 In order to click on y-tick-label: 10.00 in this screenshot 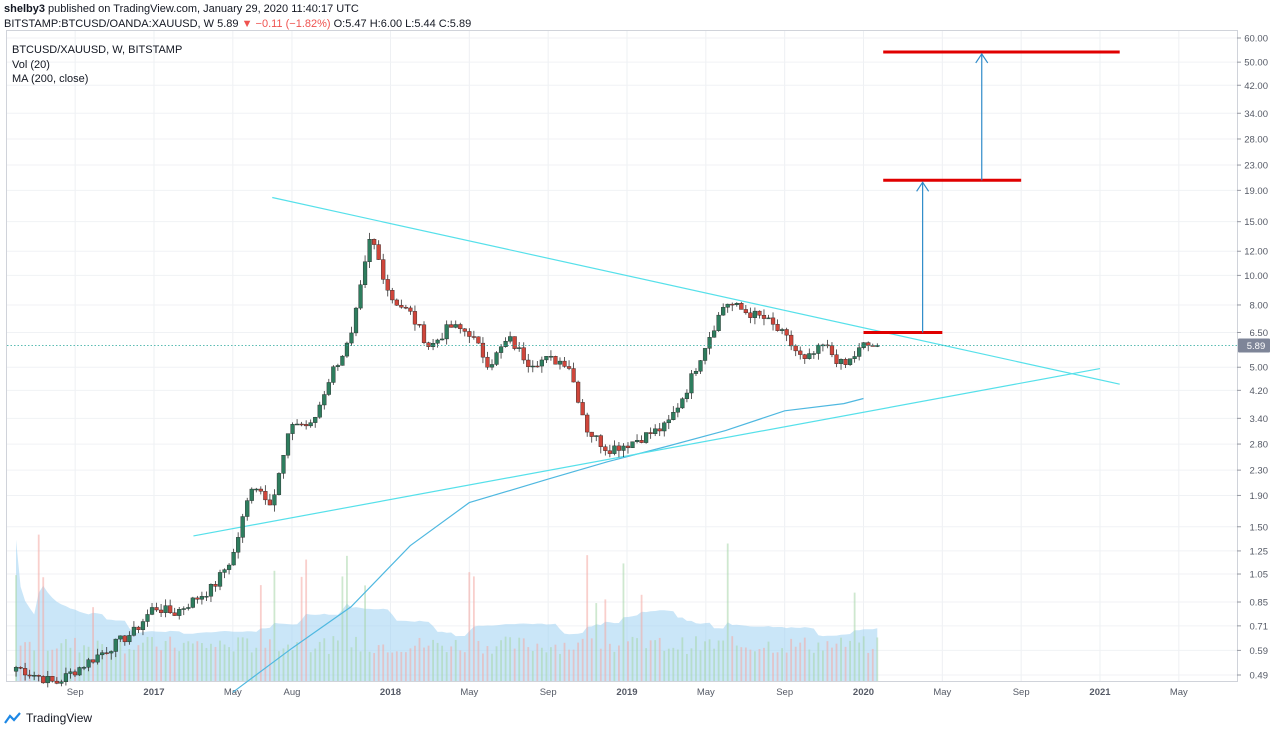, I will do `click(1256, 276)`.